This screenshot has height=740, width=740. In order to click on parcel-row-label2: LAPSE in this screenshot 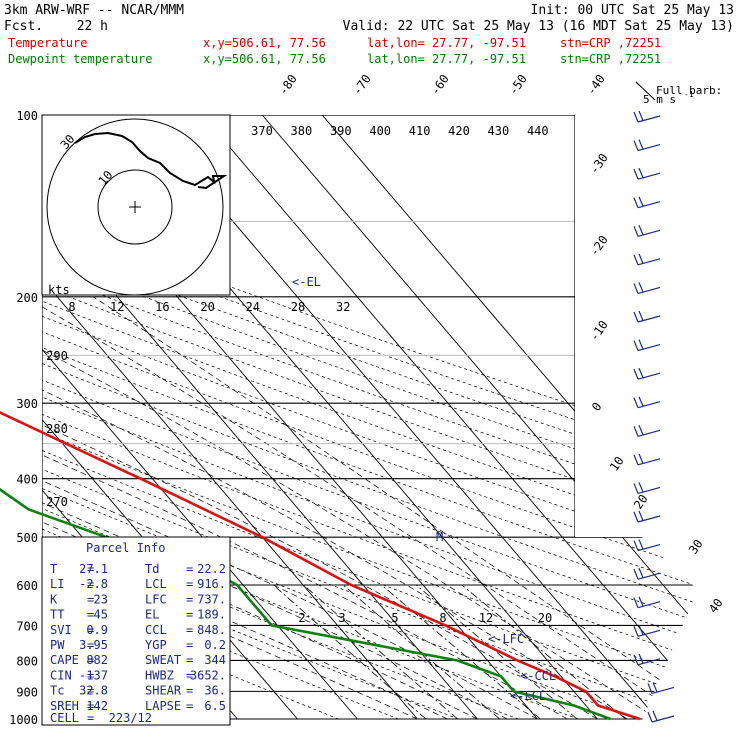, I will do `click(163, 706)`.